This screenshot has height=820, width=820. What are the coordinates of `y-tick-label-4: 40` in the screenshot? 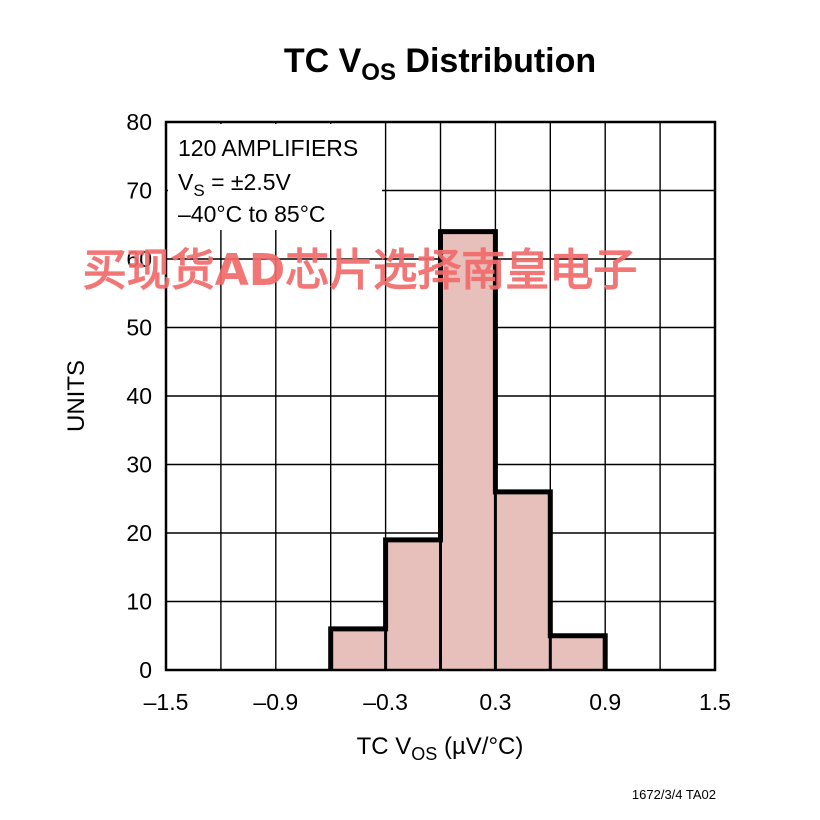 It's located at (139, 396).